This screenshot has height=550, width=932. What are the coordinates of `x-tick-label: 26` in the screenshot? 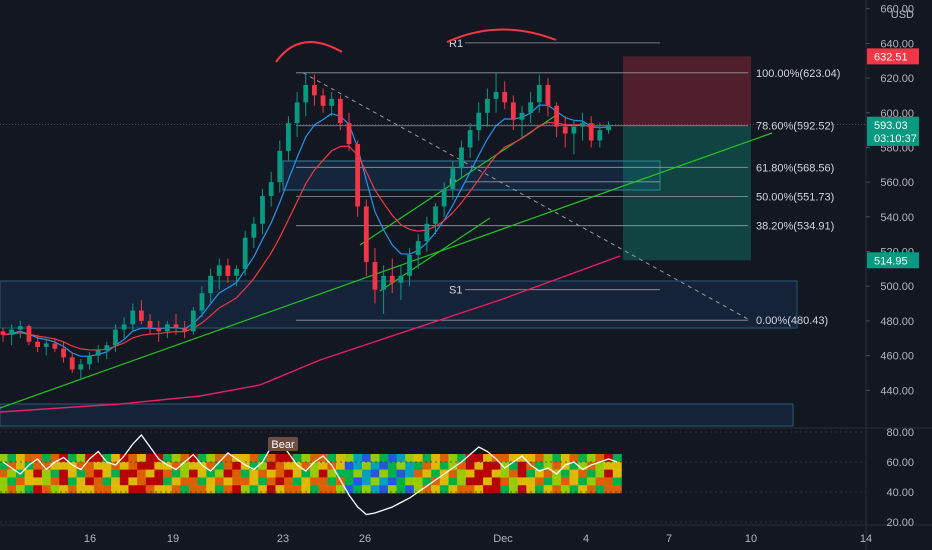 It's located at (365, 539).